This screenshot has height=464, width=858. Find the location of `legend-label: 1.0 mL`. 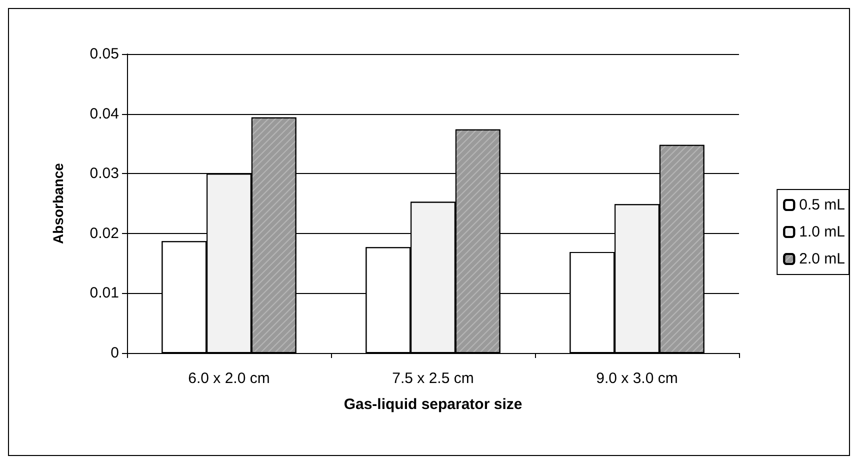

legend-label: 1.0 mL is located at coordinates (822, 232).